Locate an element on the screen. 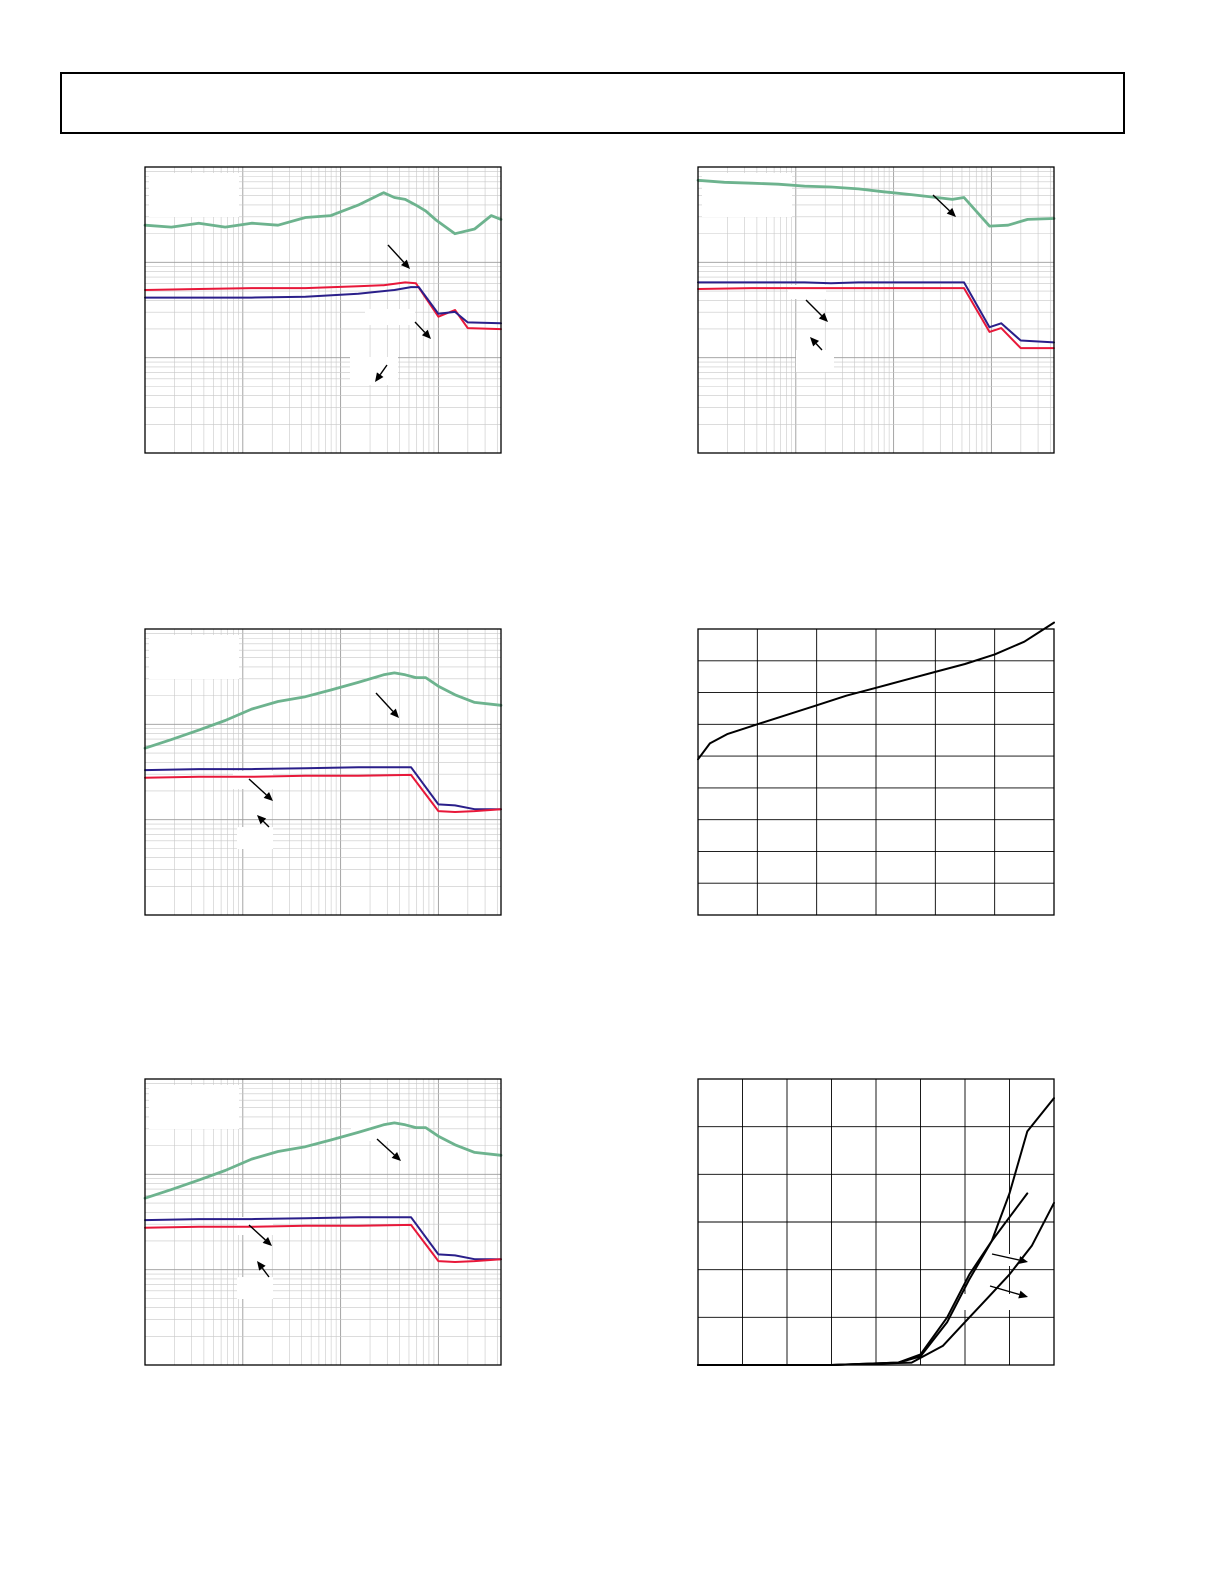  linear-plot-middle-right is located at coordinates (876, 768).